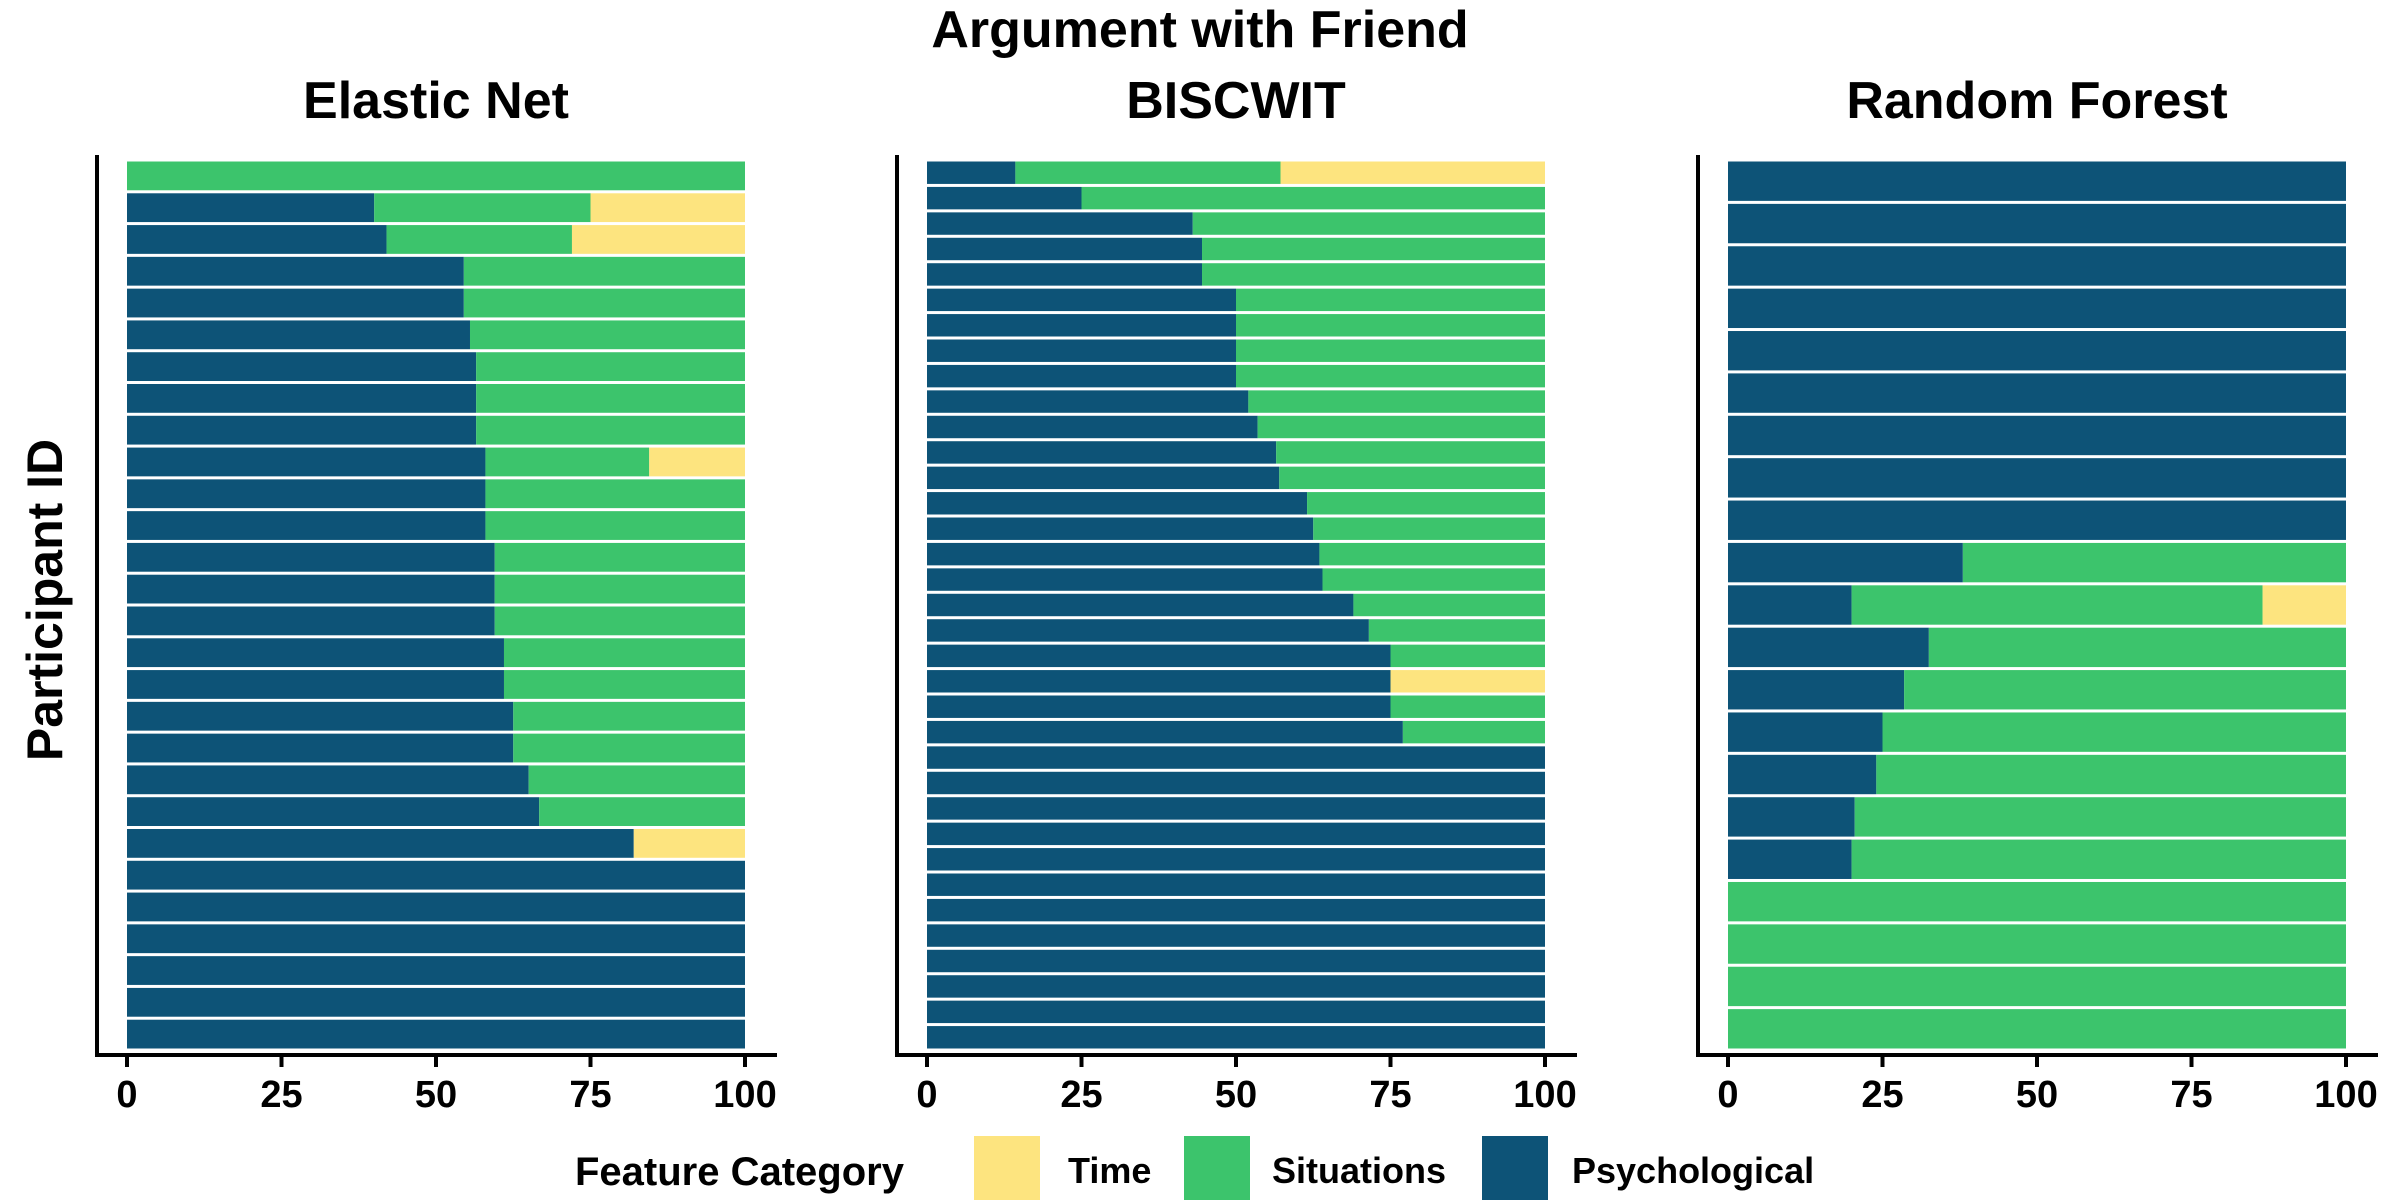  I want to click on legend-label-psychological: Psychological, so click(1693, 1170).